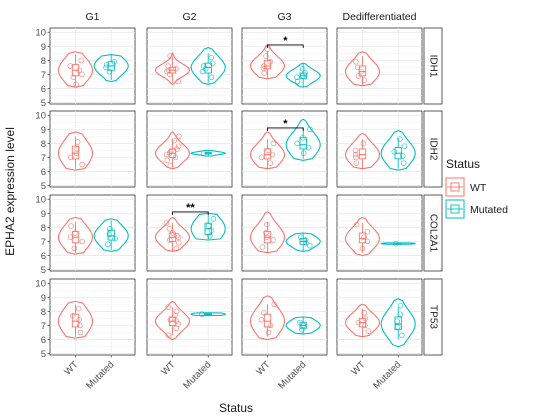 This screenshot has height=420, width=550. Describe the element at coordinates (455, 209) in the screenshot. I see `legend-key-mutated` at that location.